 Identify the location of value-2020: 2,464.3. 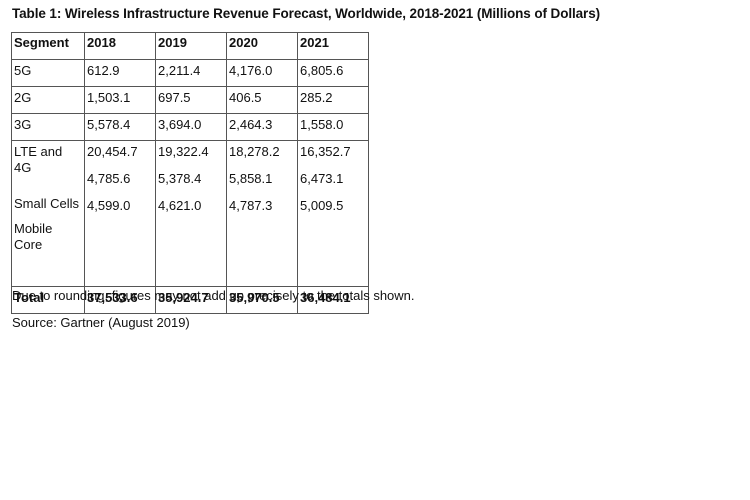
(251, 124).